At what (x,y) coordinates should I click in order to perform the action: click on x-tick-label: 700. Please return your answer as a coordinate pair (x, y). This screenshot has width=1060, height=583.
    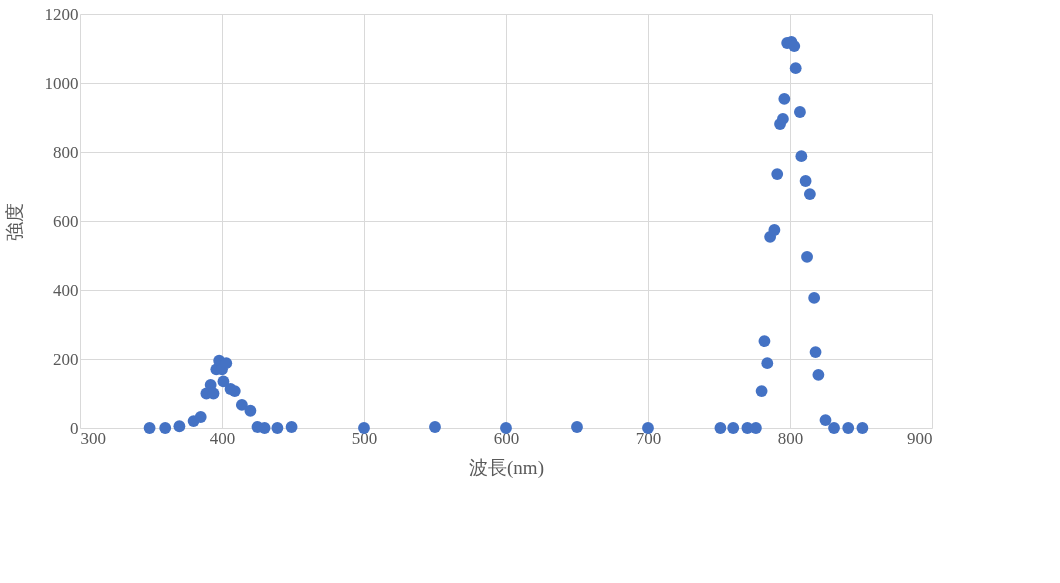
    Looking at the image, I should click on (648, 438).